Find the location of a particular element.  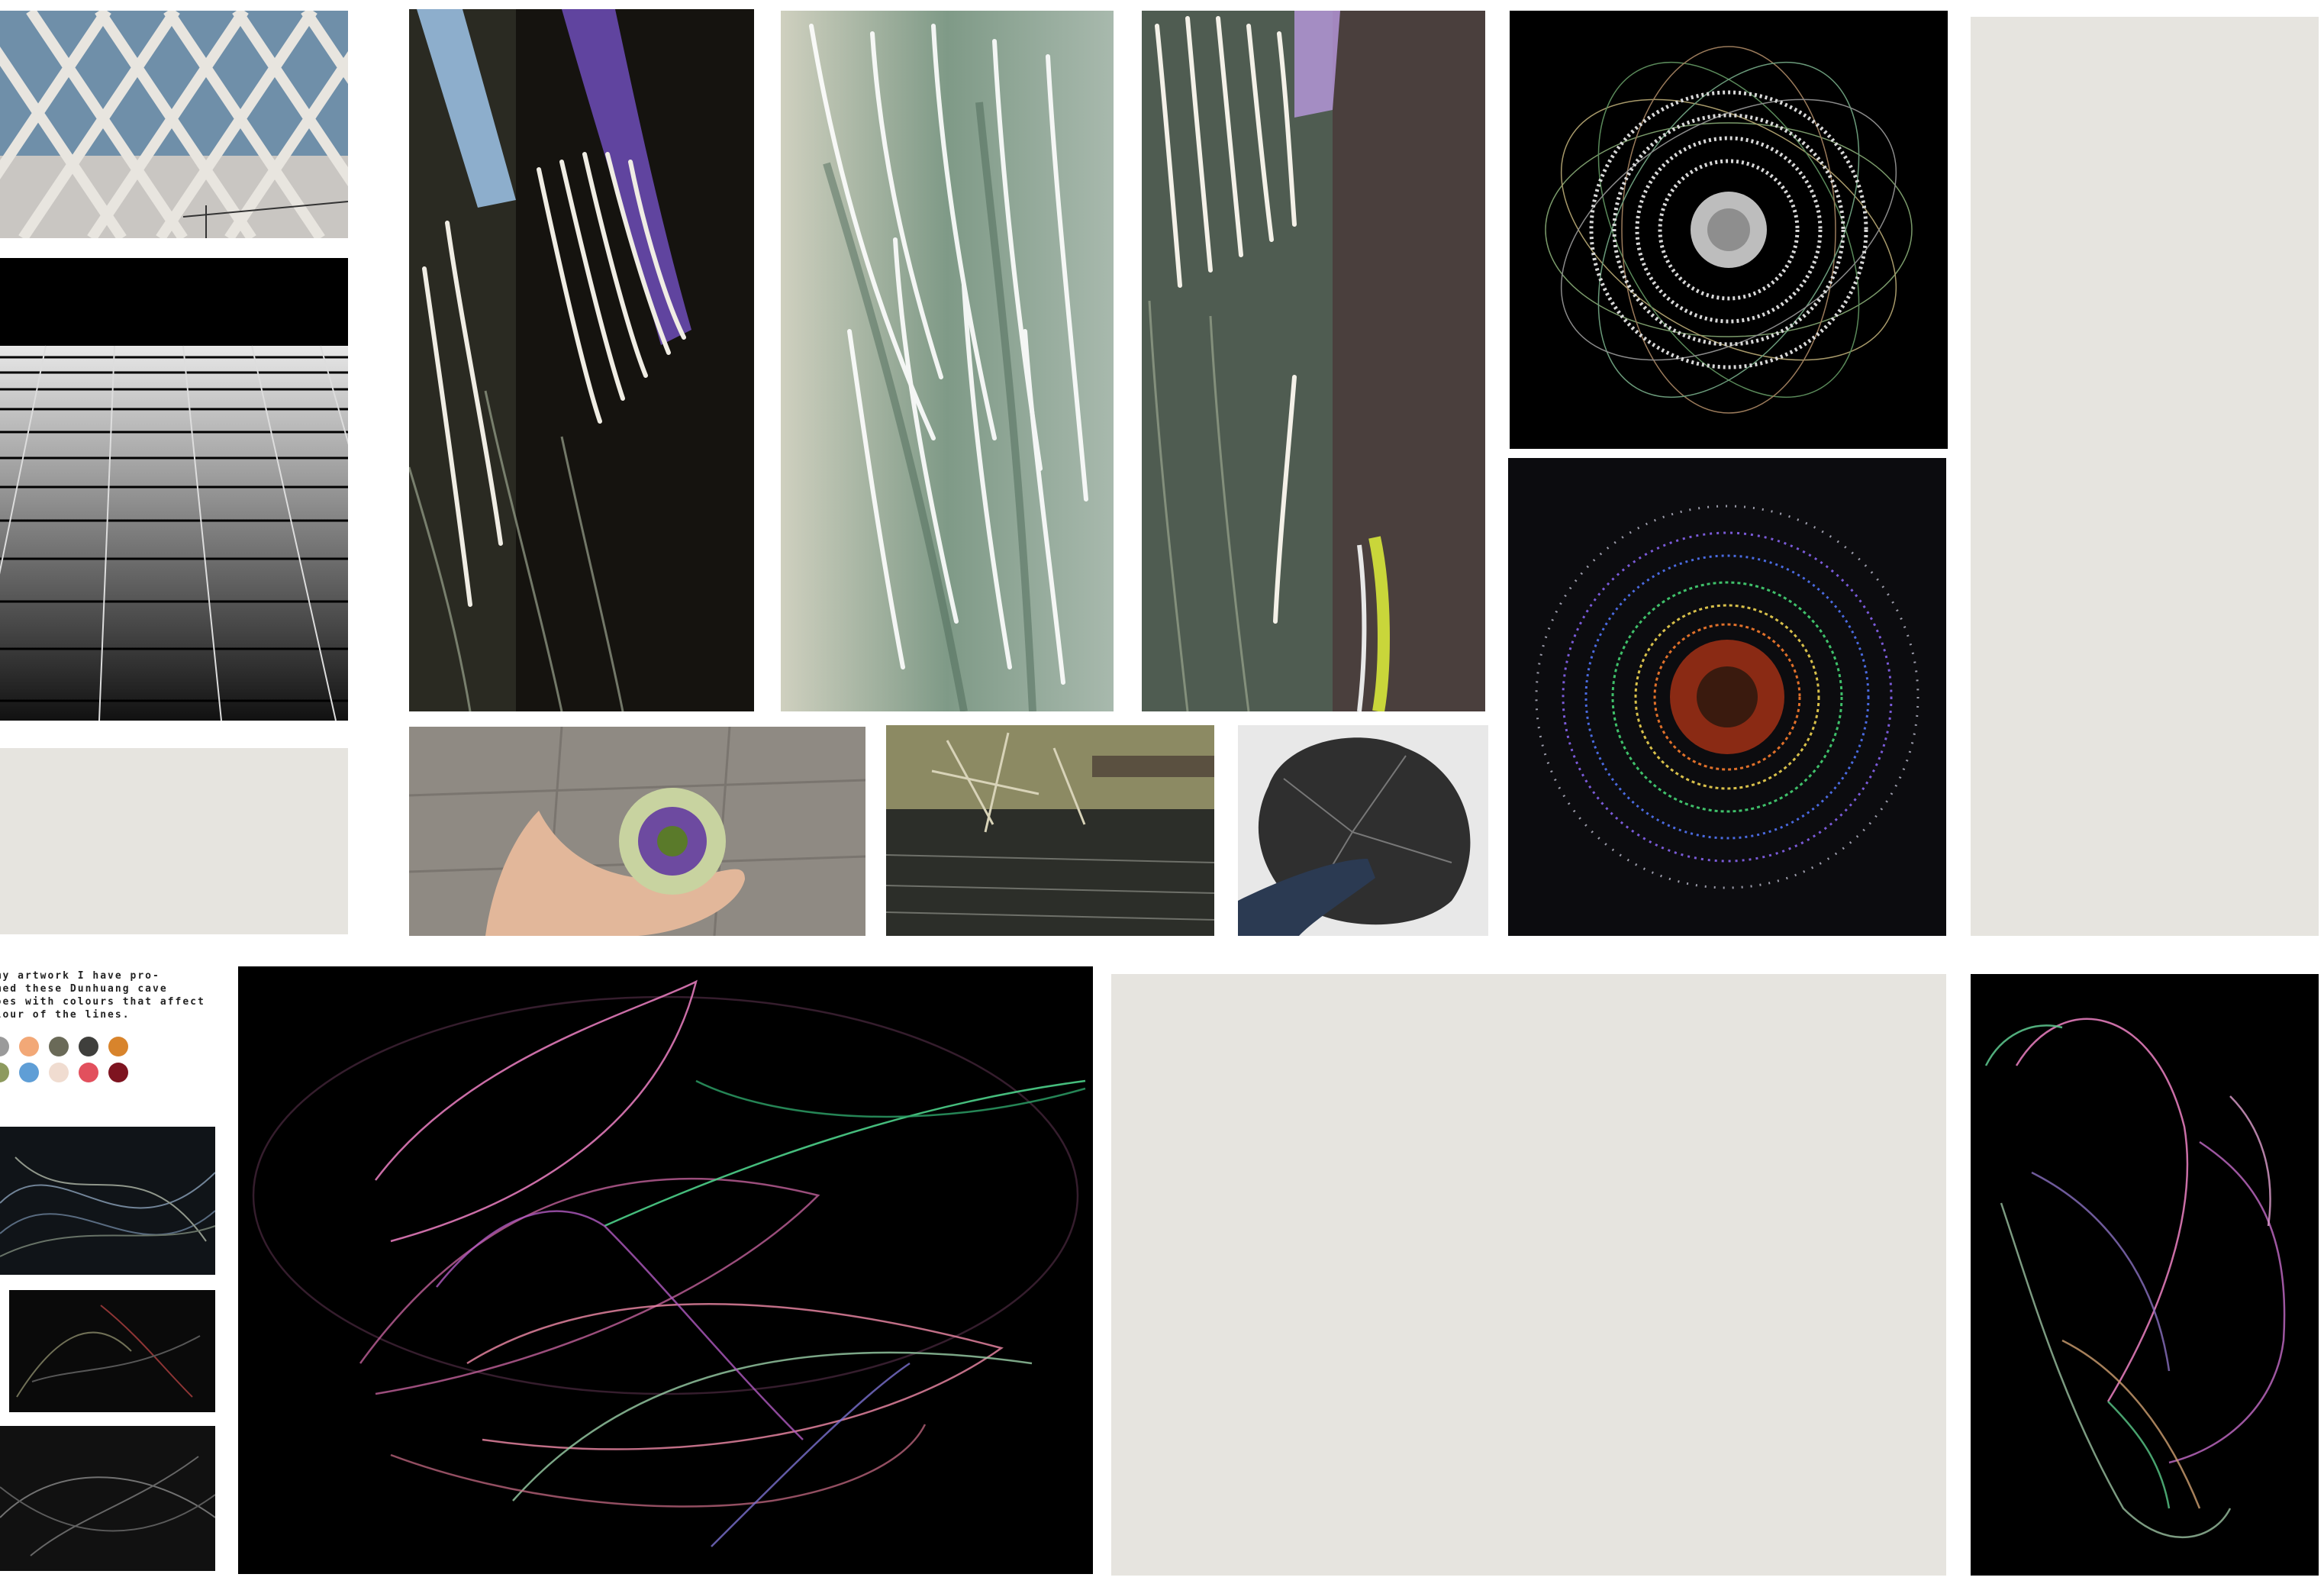

blank-panel-center is located at coordinates (1529, 1275).